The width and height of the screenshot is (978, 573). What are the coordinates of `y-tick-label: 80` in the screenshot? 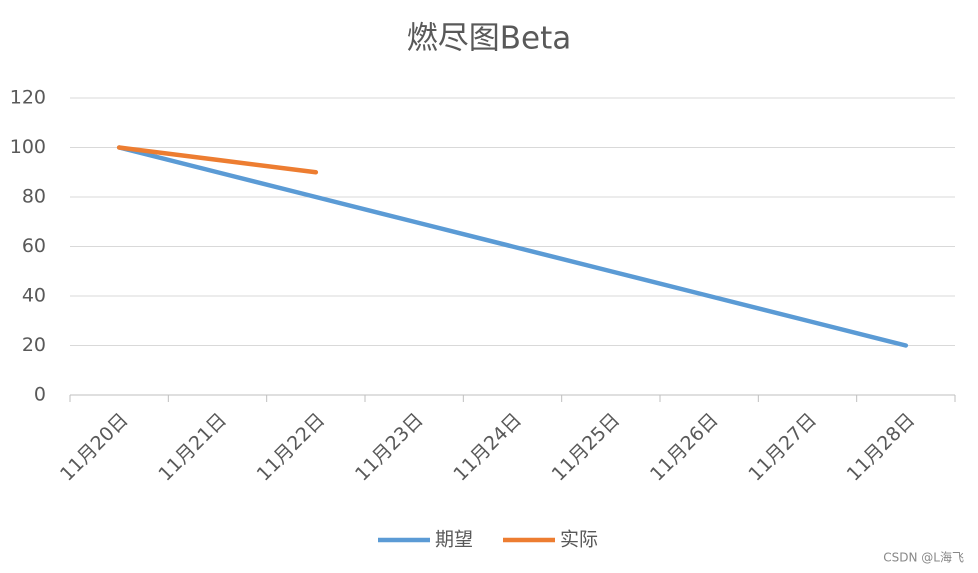 It's located at (34, 197).